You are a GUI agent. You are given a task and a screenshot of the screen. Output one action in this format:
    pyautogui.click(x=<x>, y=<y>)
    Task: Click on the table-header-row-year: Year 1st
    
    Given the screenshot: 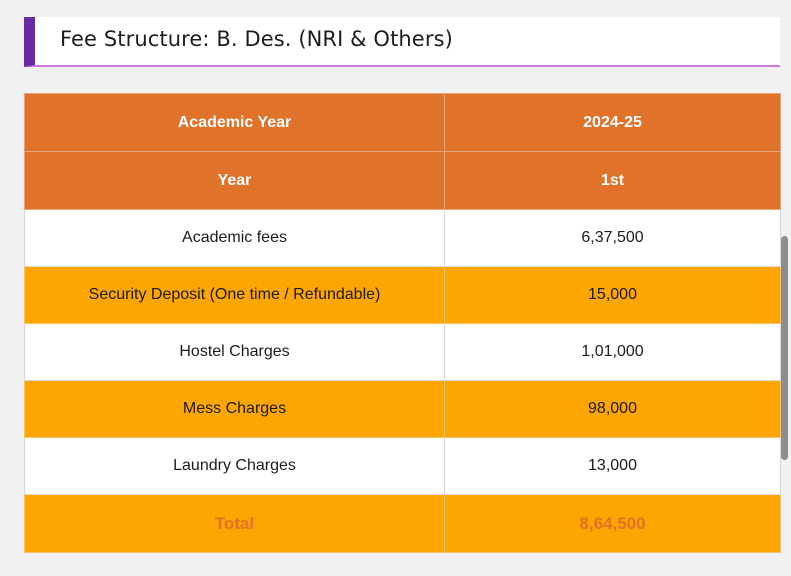 What is the action you would take?
    pyautogui.click(x=402, y=180)
    